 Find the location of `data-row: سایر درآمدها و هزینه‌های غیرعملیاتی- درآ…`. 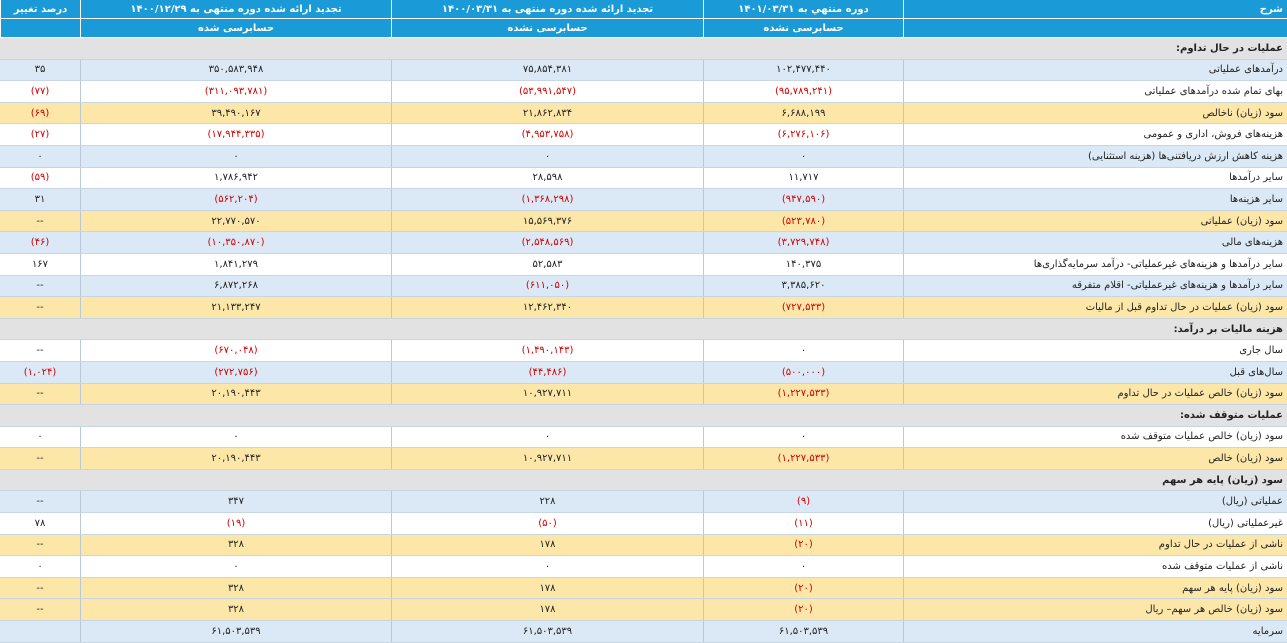

data-row: سایر درآمدها و هزینه‌های غیرعملیاتی- درآ… is located at coordinates (643, 264).